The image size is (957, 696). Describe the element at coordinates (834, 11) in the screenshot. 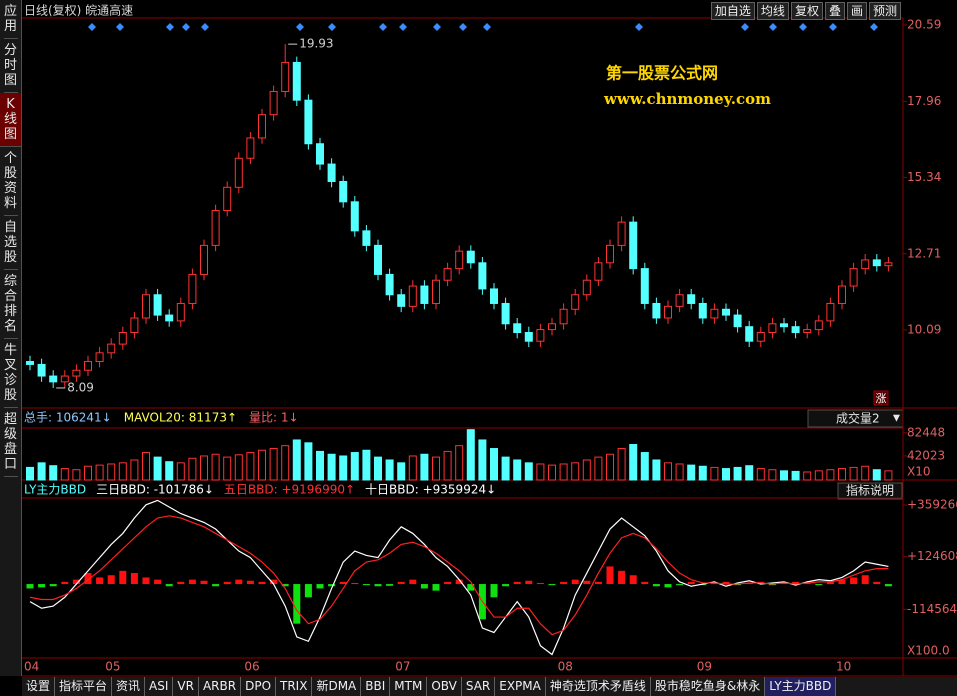

I see `toolbar-button: 叠` at that location.